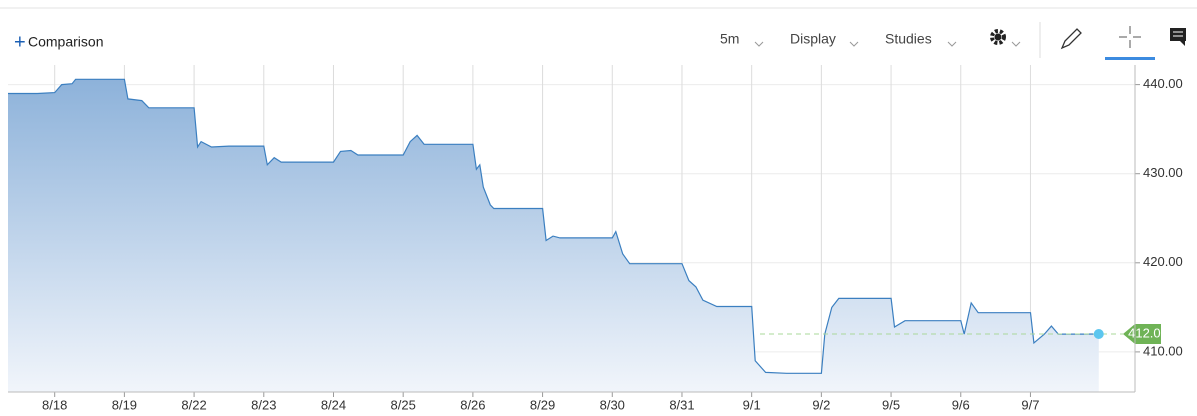 This screenshot has height=416, width=1197. What do you see at coordinates (961, 404) in the screenshot?
I see `x-tick-label: 9/6` at bounding box center [961, 404].